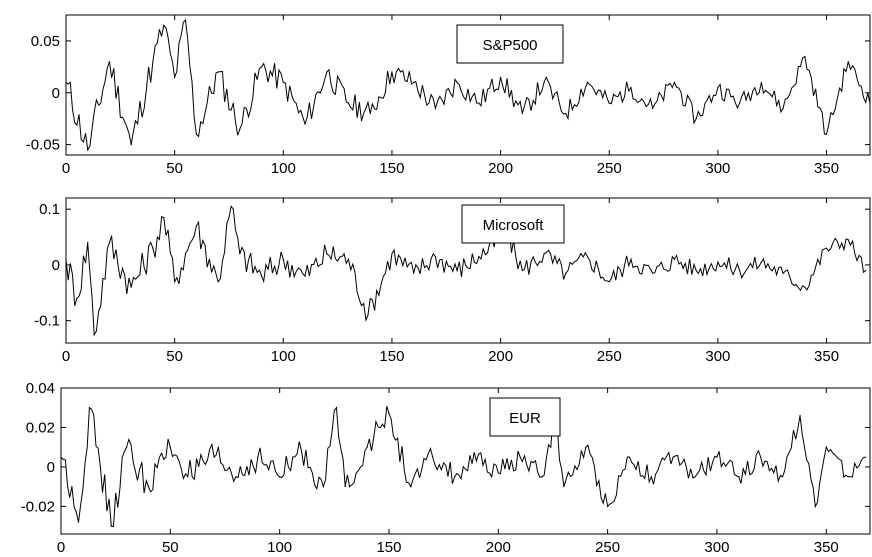 The image size is (872, 557). I want to click on x-tick-label: 250, so click(607, 547).